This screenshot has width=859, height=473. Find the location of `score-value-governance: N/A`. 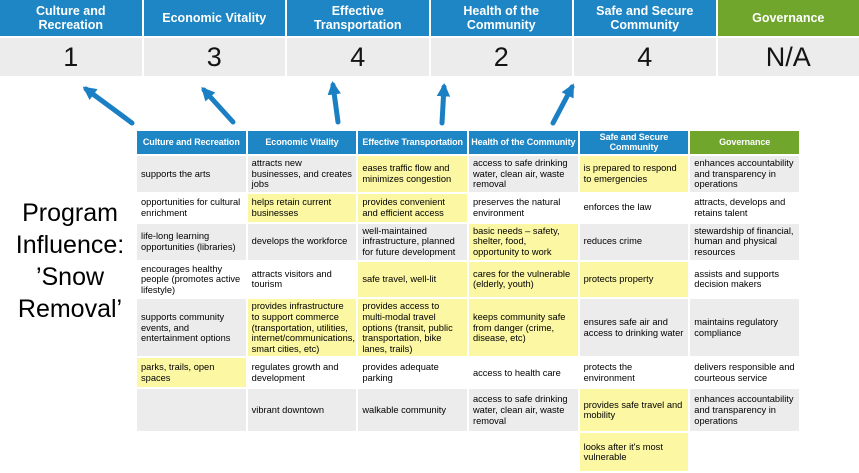

score-value-governance: N/A is located at coordinates (788, 57).